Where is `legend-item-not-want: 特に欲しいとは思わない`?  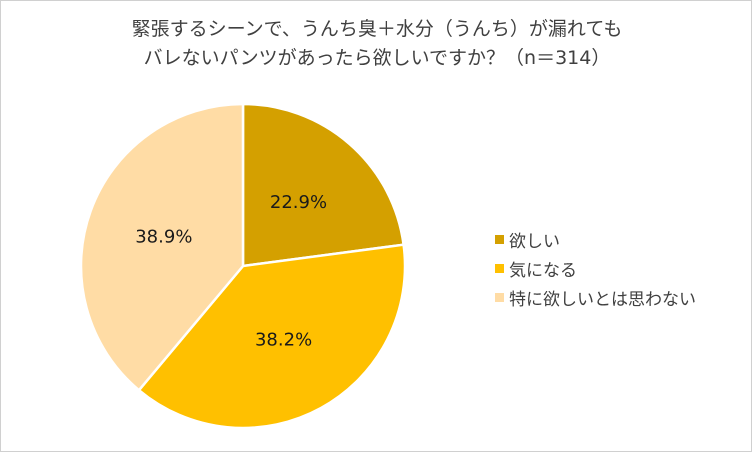
legend-item-not-want: 特に欲しいとは思わない is located at coordinates (595, 297).